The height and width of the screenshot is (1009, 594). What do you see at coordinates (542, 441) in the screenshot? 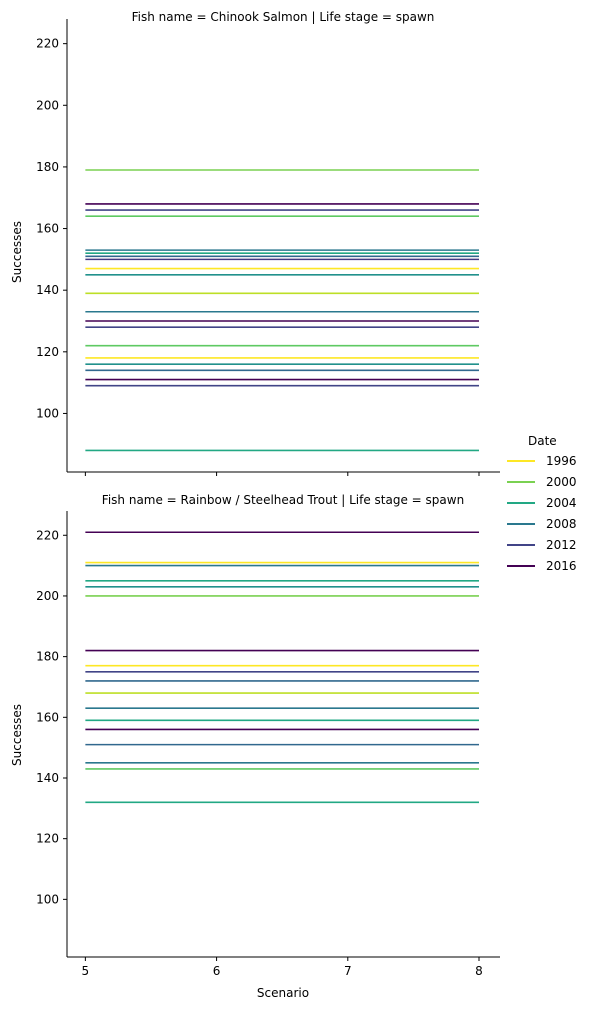
I see `legend-title: Date` at bounding box center [542, 441].